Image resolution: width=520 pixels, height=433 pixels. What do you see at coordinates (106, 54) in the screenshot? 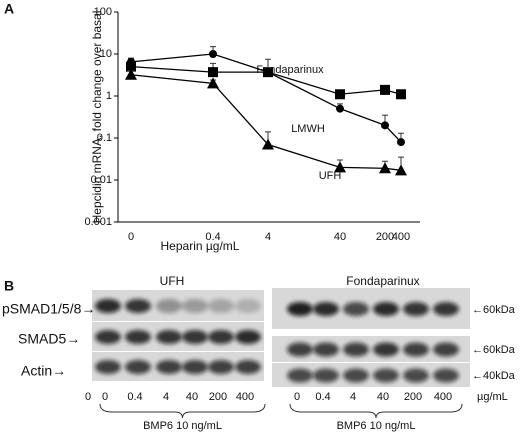
I see `y-tick-label: 10` at bounding box center [106, 54].